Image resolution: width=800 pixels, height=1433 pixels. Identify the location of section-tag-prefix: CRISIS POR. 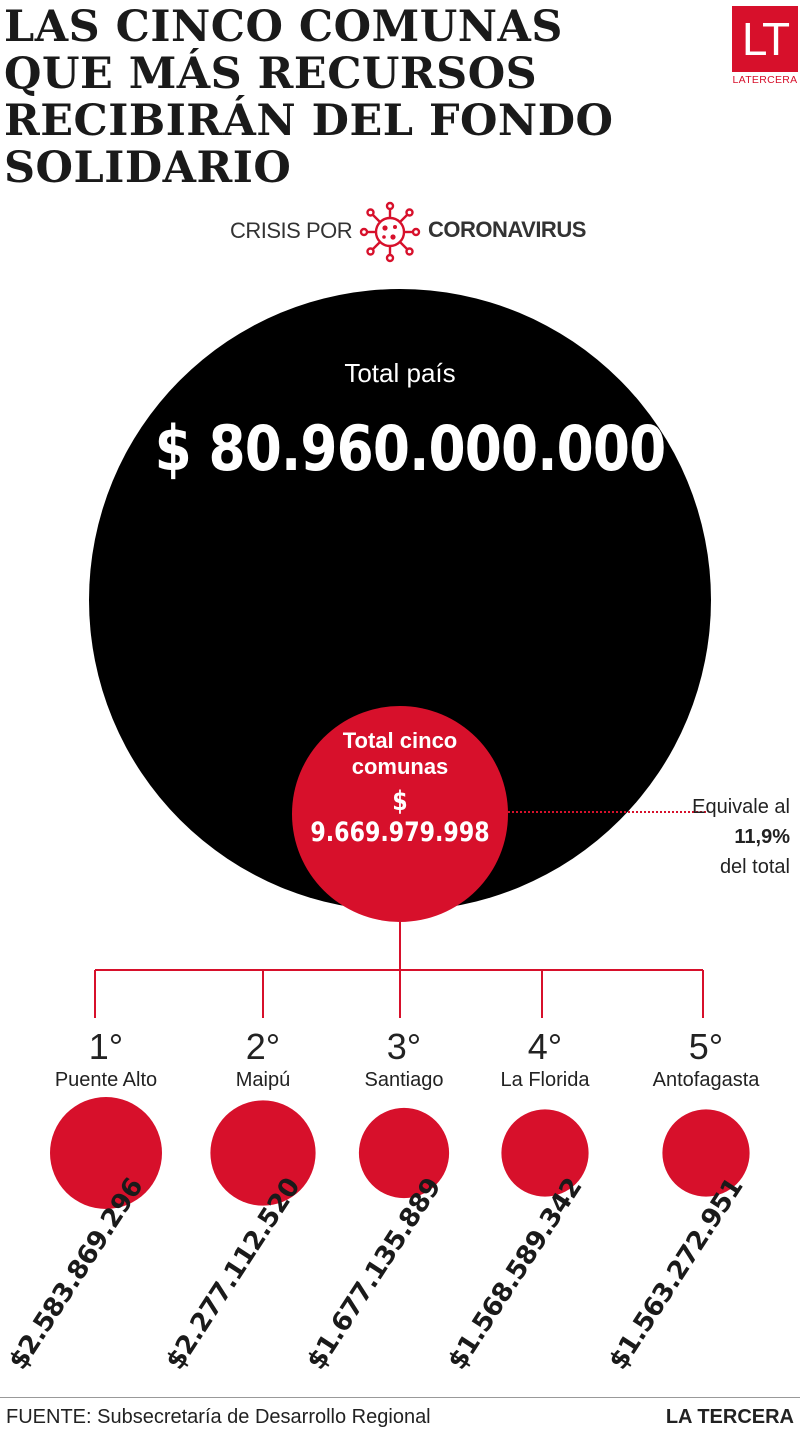
(291, 230).